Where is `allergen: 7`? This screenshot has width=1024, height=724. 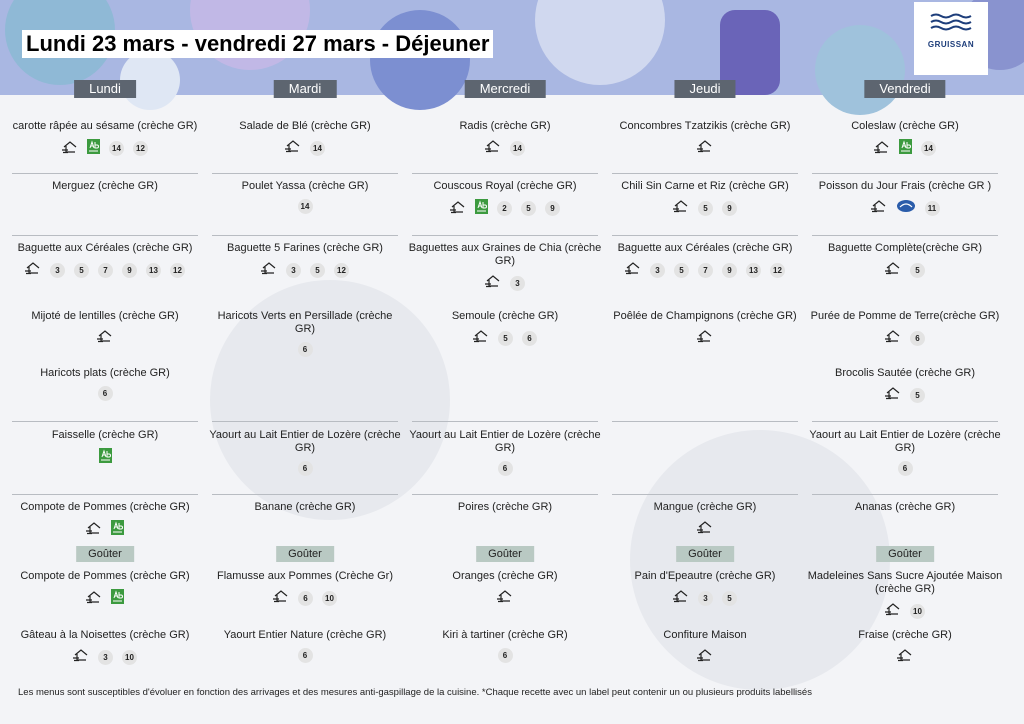
allergen: 7 is located at coordinates (705, 270).